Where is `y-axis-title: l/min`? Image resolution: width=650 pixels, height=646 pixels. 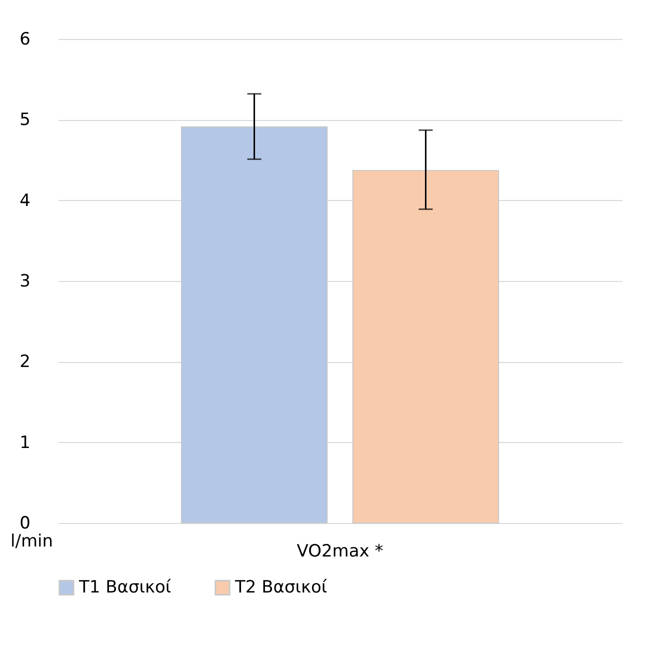 y-axis-title: l/min is located at coordinates (32, 542).